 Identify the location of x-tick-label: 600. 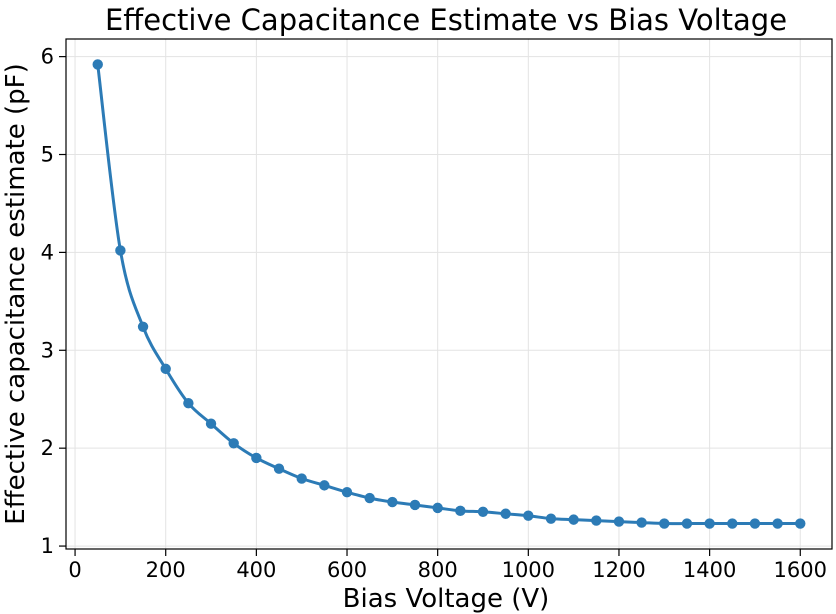
(347, 570).